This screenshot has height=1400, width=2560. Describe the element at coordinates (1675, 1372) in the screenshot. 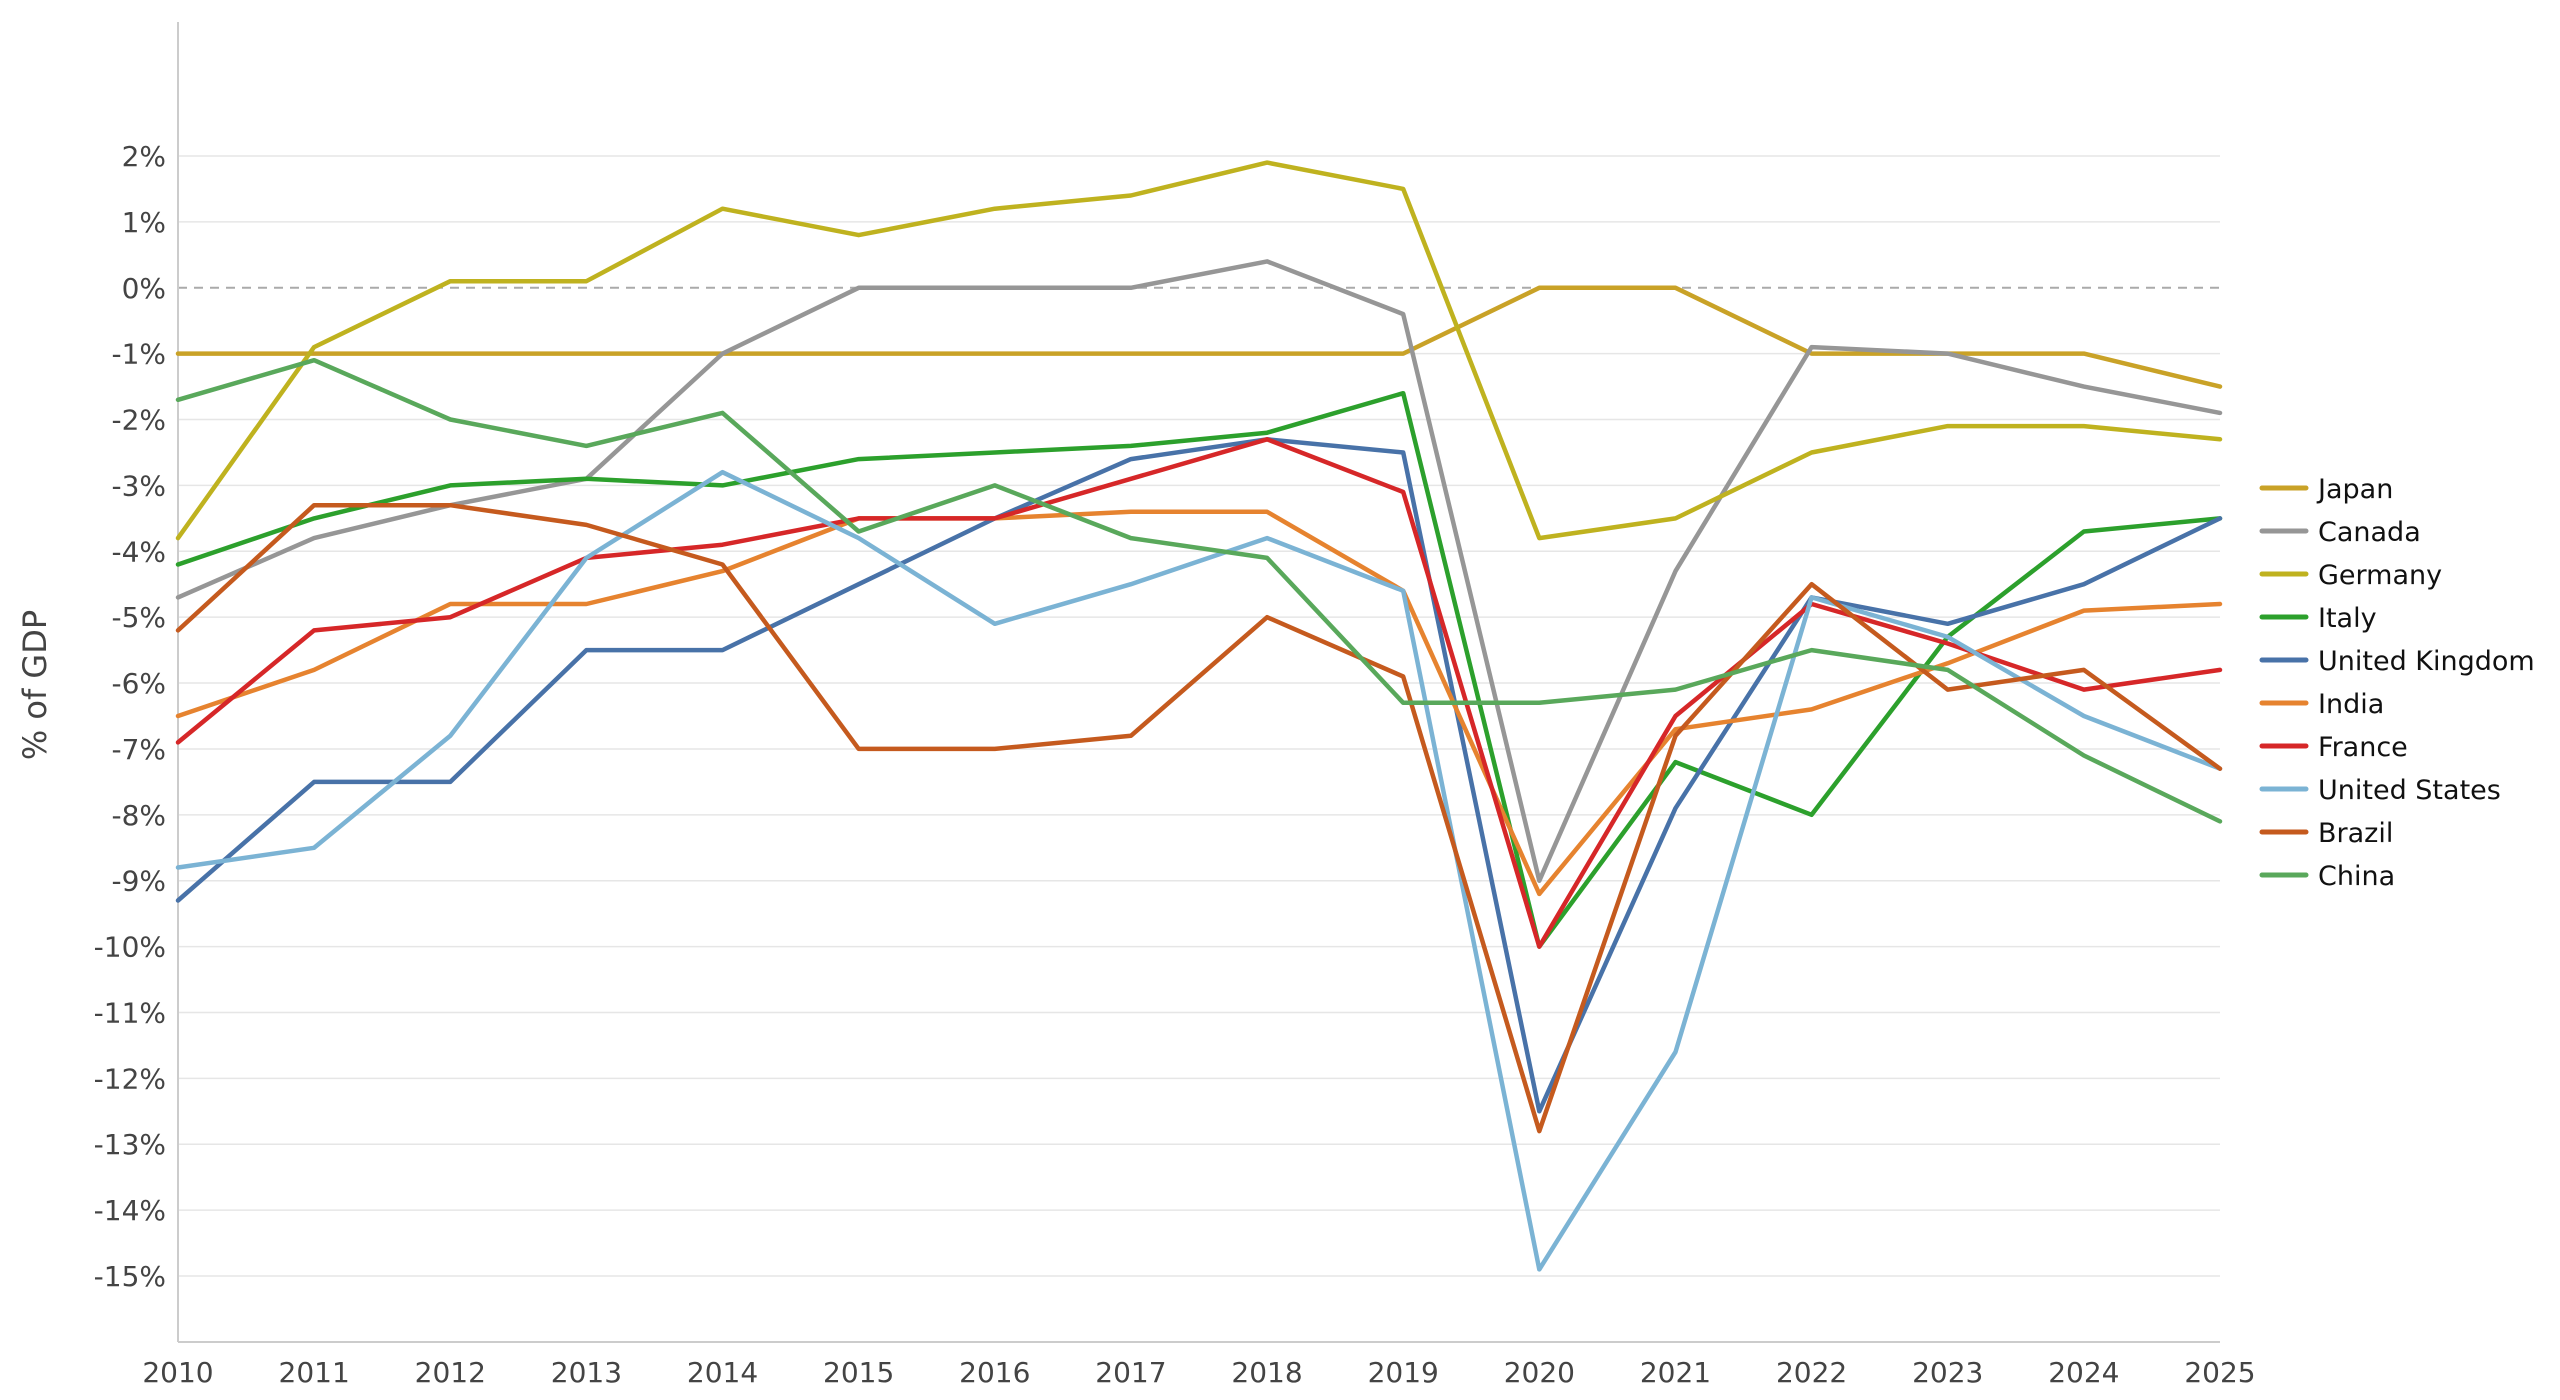

I see `x-tick-label: 2021` at that location.